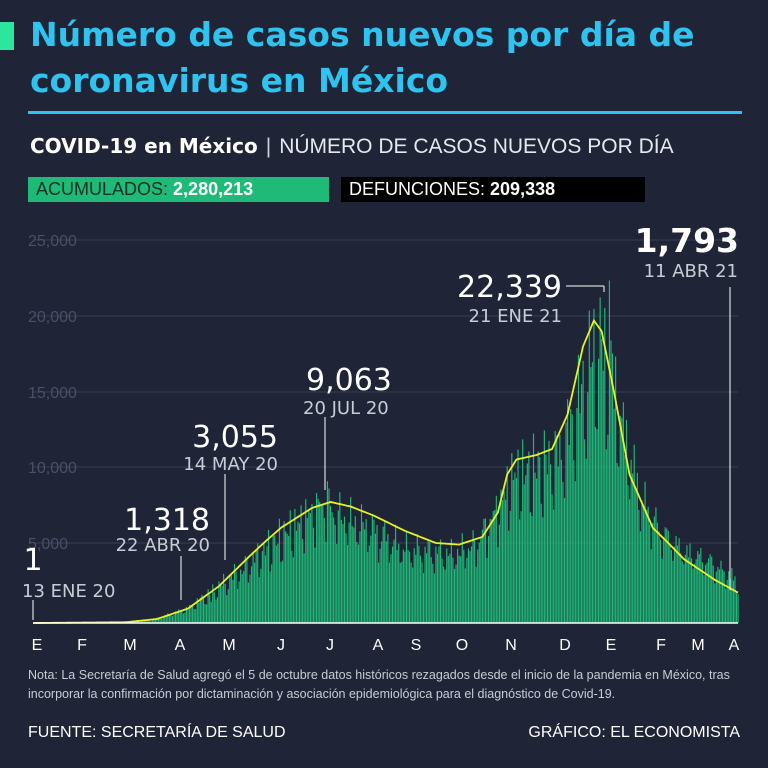  What do you see at coordinates (493, 189) in the screenshot?
I see `defunciones-badge: DEFUNCIONES: 209,338` at bounding box center [493, 189].